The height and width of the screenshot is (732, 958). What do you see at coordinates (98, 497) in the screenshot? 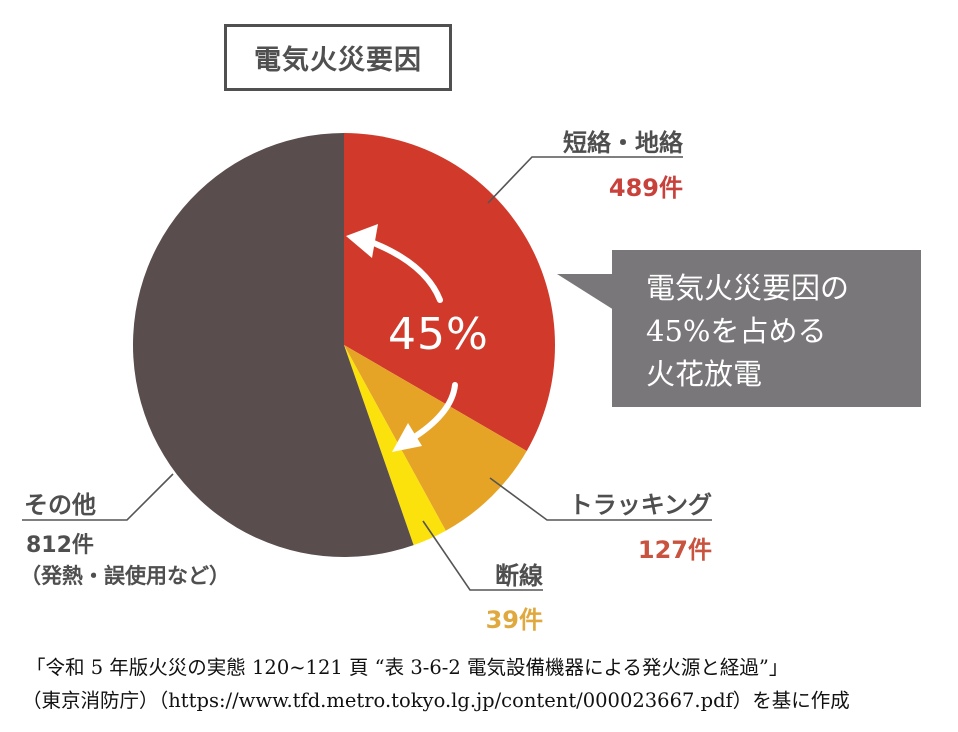
I see `leader-line-other` at bounding box center [98, 497].